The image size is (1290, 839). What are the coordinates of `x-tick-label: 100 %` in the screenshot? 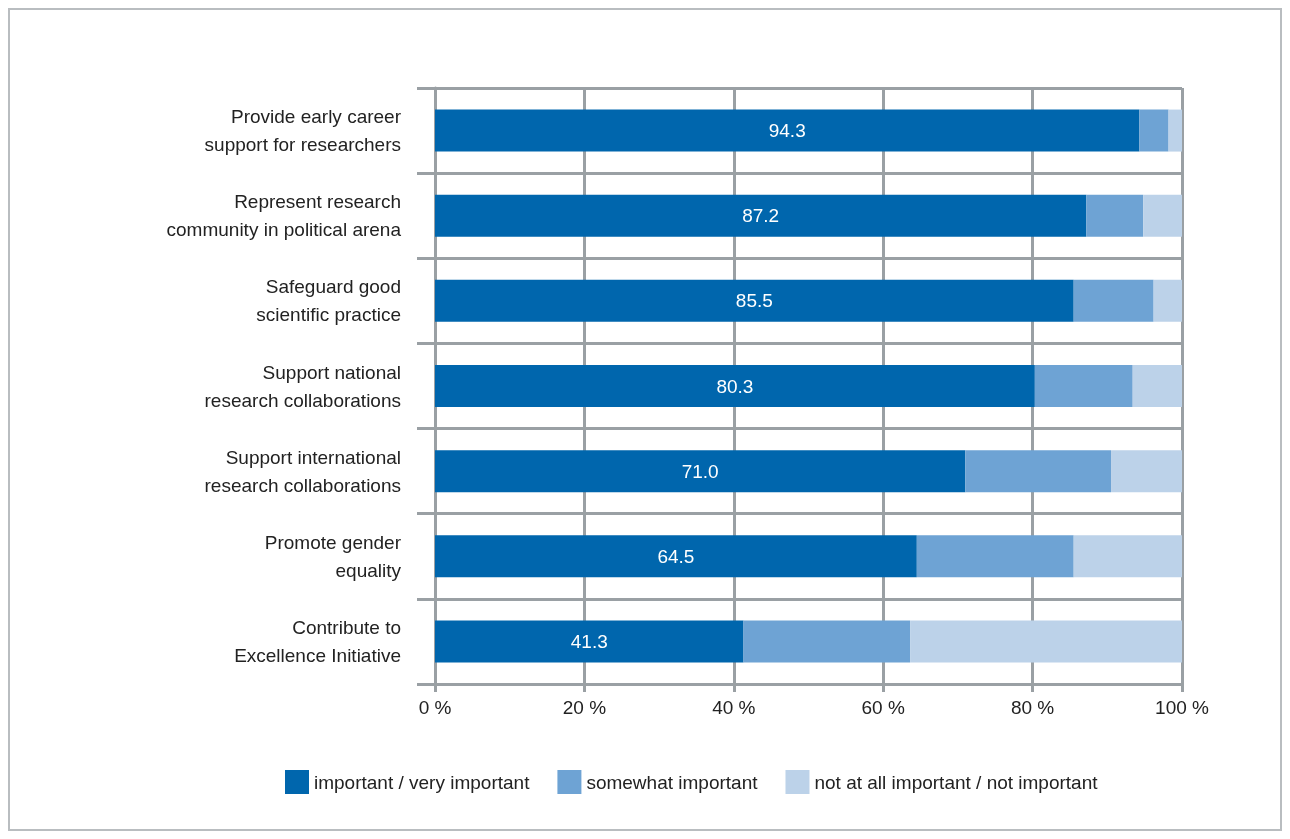 It's located at (1182, 707).